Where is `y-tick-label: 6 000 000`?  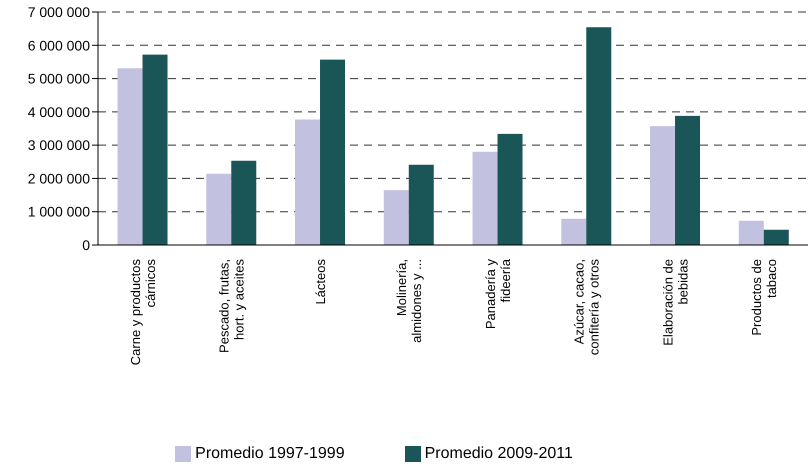
y-tick-label: 6 000 000 is located at coordinates (59, 45).